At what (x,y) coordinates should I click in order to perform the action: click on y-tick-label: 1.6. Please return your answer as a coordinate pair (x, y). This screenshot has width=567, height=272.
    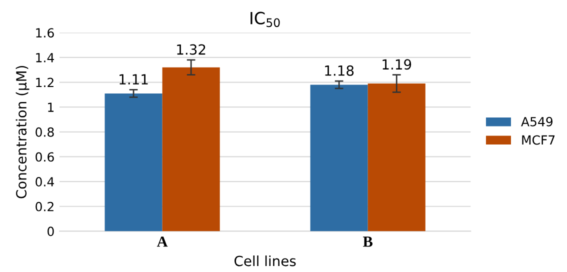
    Looking at the image, I should click on (45, 33).